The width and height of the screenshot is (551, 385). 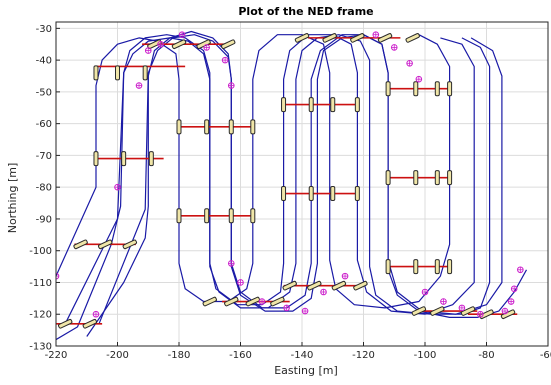 What do you see at coordinates (302, 355) in the screenshot?
I see `x-tick-label: -140` at bounding box center [302, 355].